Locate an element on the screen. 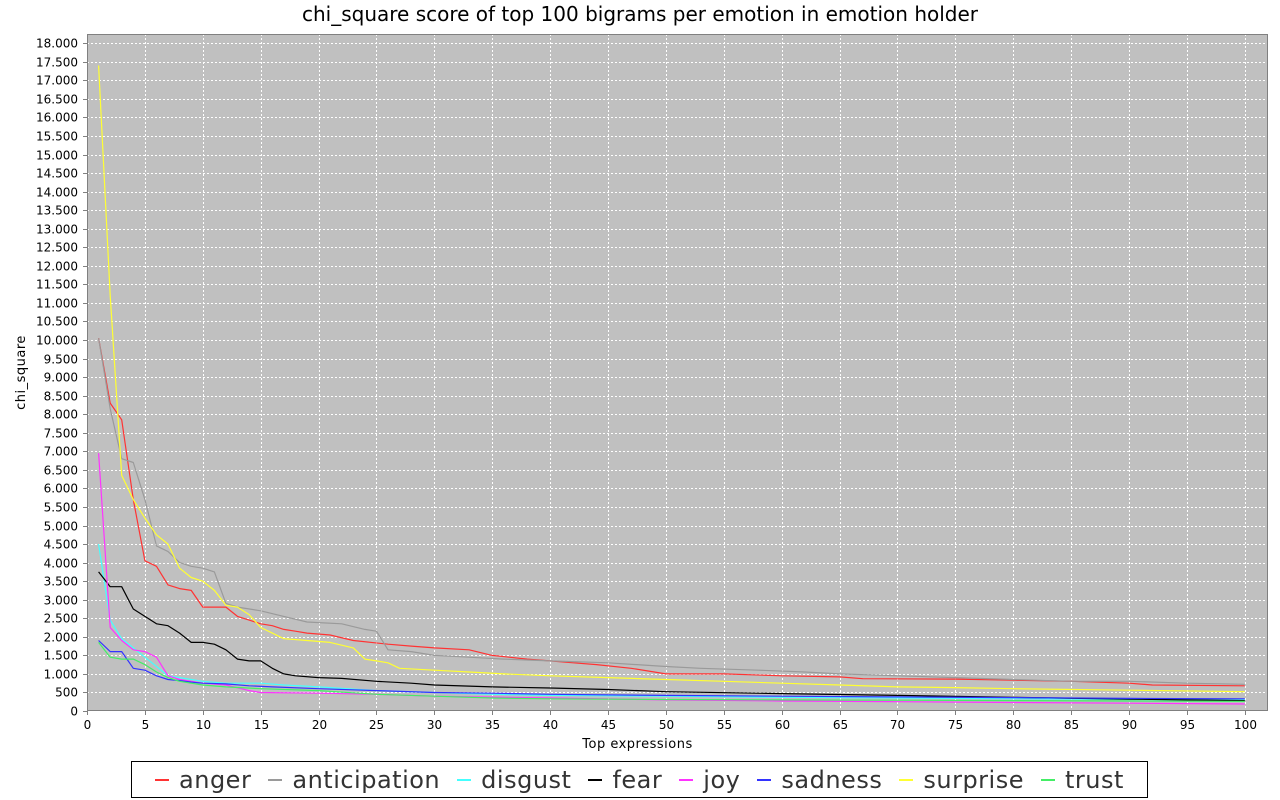  x-axis-label: Top expressions is located at coordinates (636, 744).